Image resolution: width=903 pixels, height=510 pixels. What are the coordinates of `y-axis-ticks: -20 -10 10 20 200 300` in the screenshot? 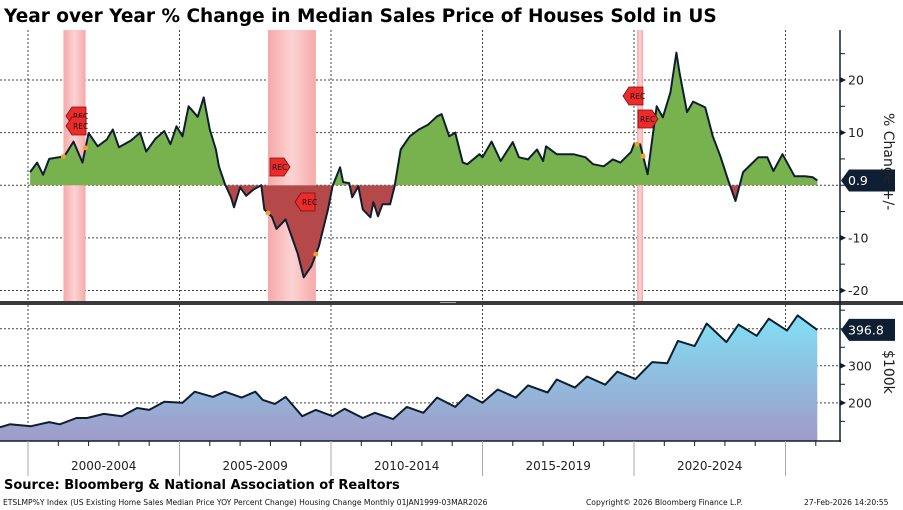 It's located at (856, 237).